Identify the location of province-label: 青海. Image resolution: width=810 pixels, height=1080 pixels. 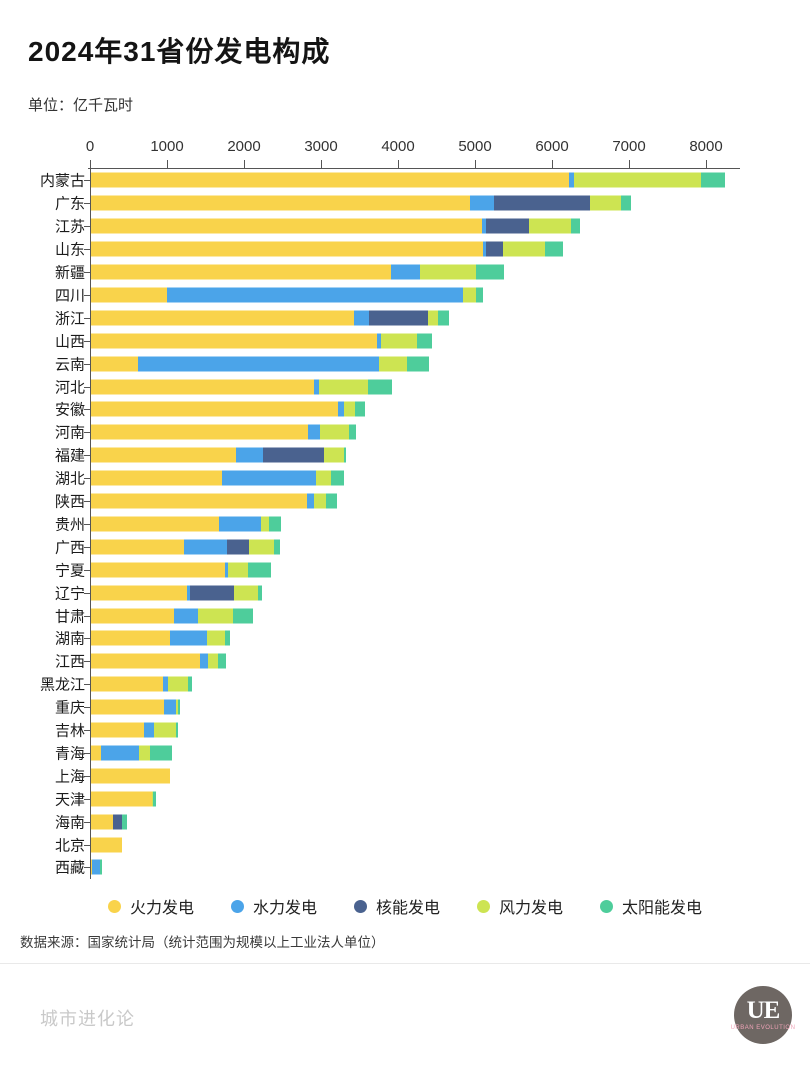
(69, 754).